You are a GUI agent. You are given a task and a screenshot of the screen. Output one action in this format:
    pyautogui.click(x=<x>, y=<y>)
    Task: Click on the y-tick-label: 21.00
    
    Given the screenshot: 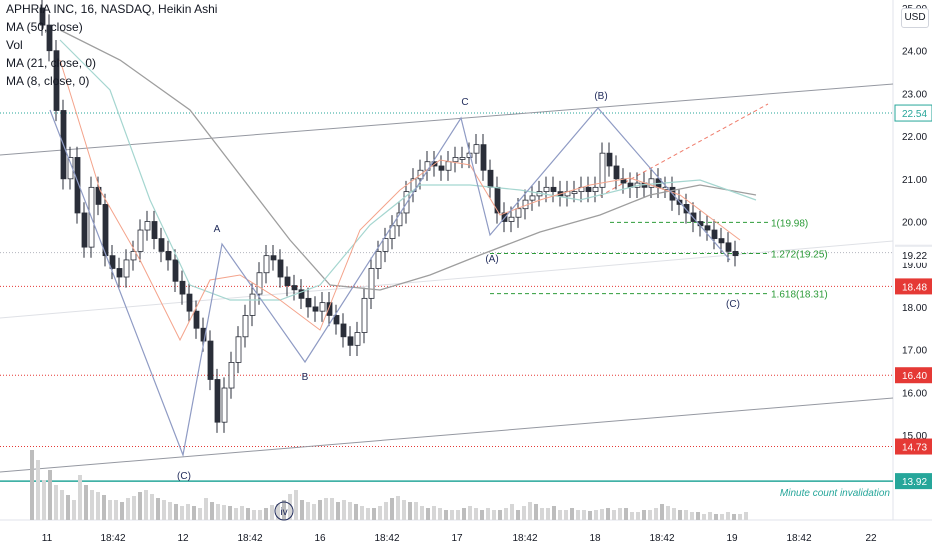 What is the action you would take?
    pyautogui.click(x=914, y=180)
    